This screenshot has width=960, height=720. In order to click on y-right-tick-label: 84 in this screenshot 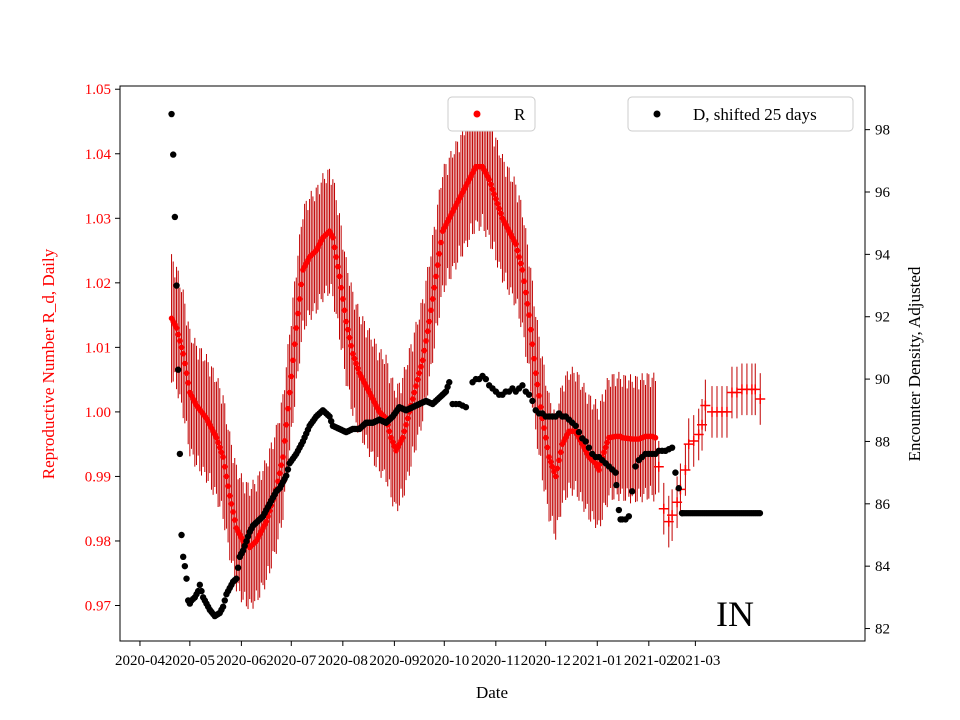, I will do `click(883, 567)`.